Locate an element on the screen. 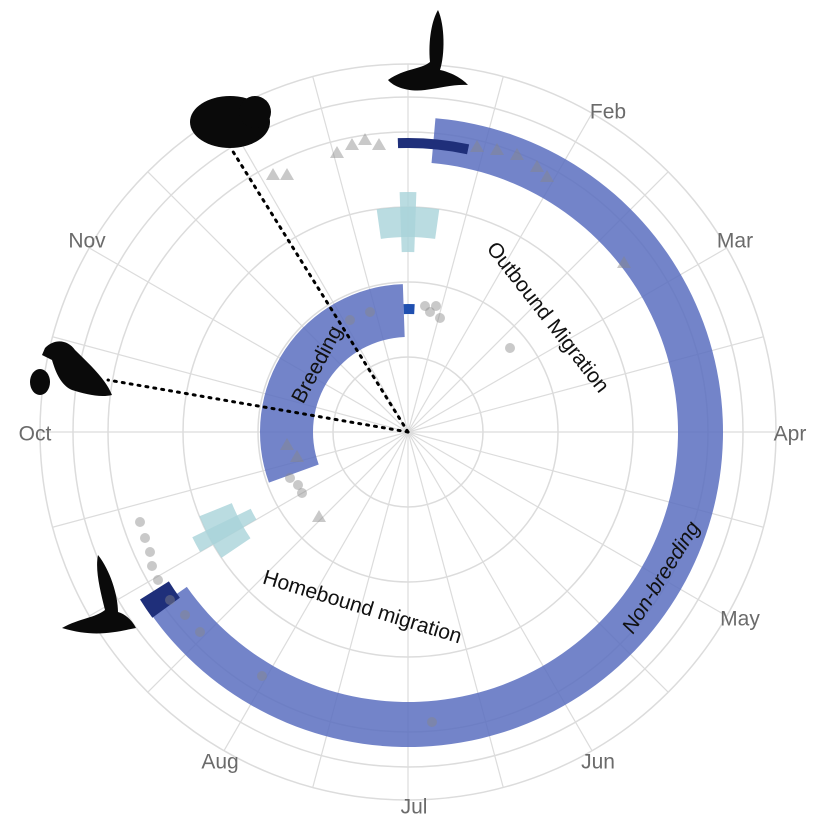  outbound-mean is located at coordinates (433, 146).